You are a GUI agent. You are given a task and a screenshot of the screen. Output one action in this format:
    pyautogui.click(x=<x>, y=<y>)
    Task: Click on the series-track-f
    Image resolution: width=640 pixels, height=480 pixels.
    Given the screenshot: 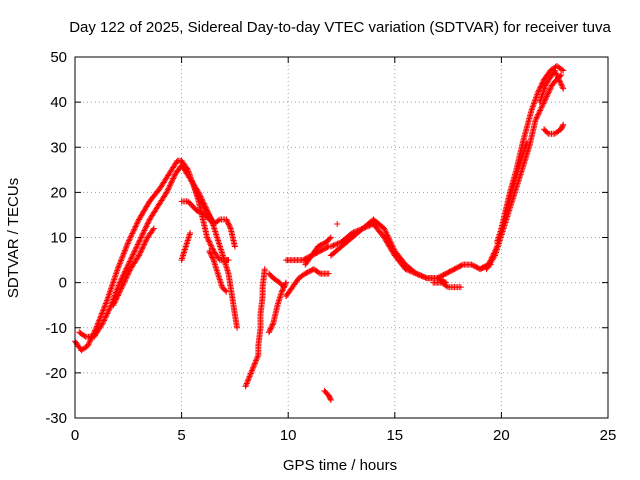 What is the action you would take?
    pyautogui.click(x=186, y=246)
    